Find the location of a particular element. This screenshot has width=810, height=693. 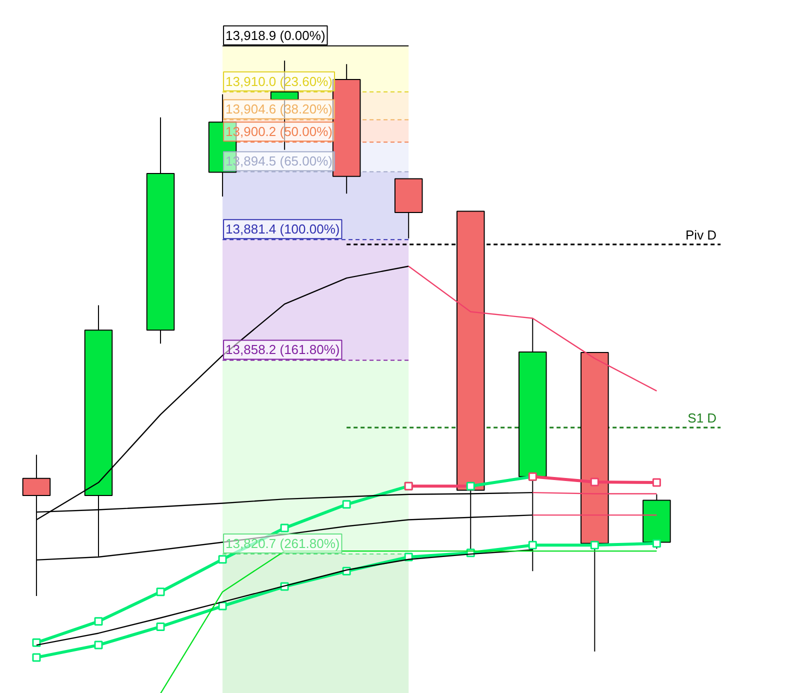

ref-line-label: Piv D is located at coordinates (701, 234).